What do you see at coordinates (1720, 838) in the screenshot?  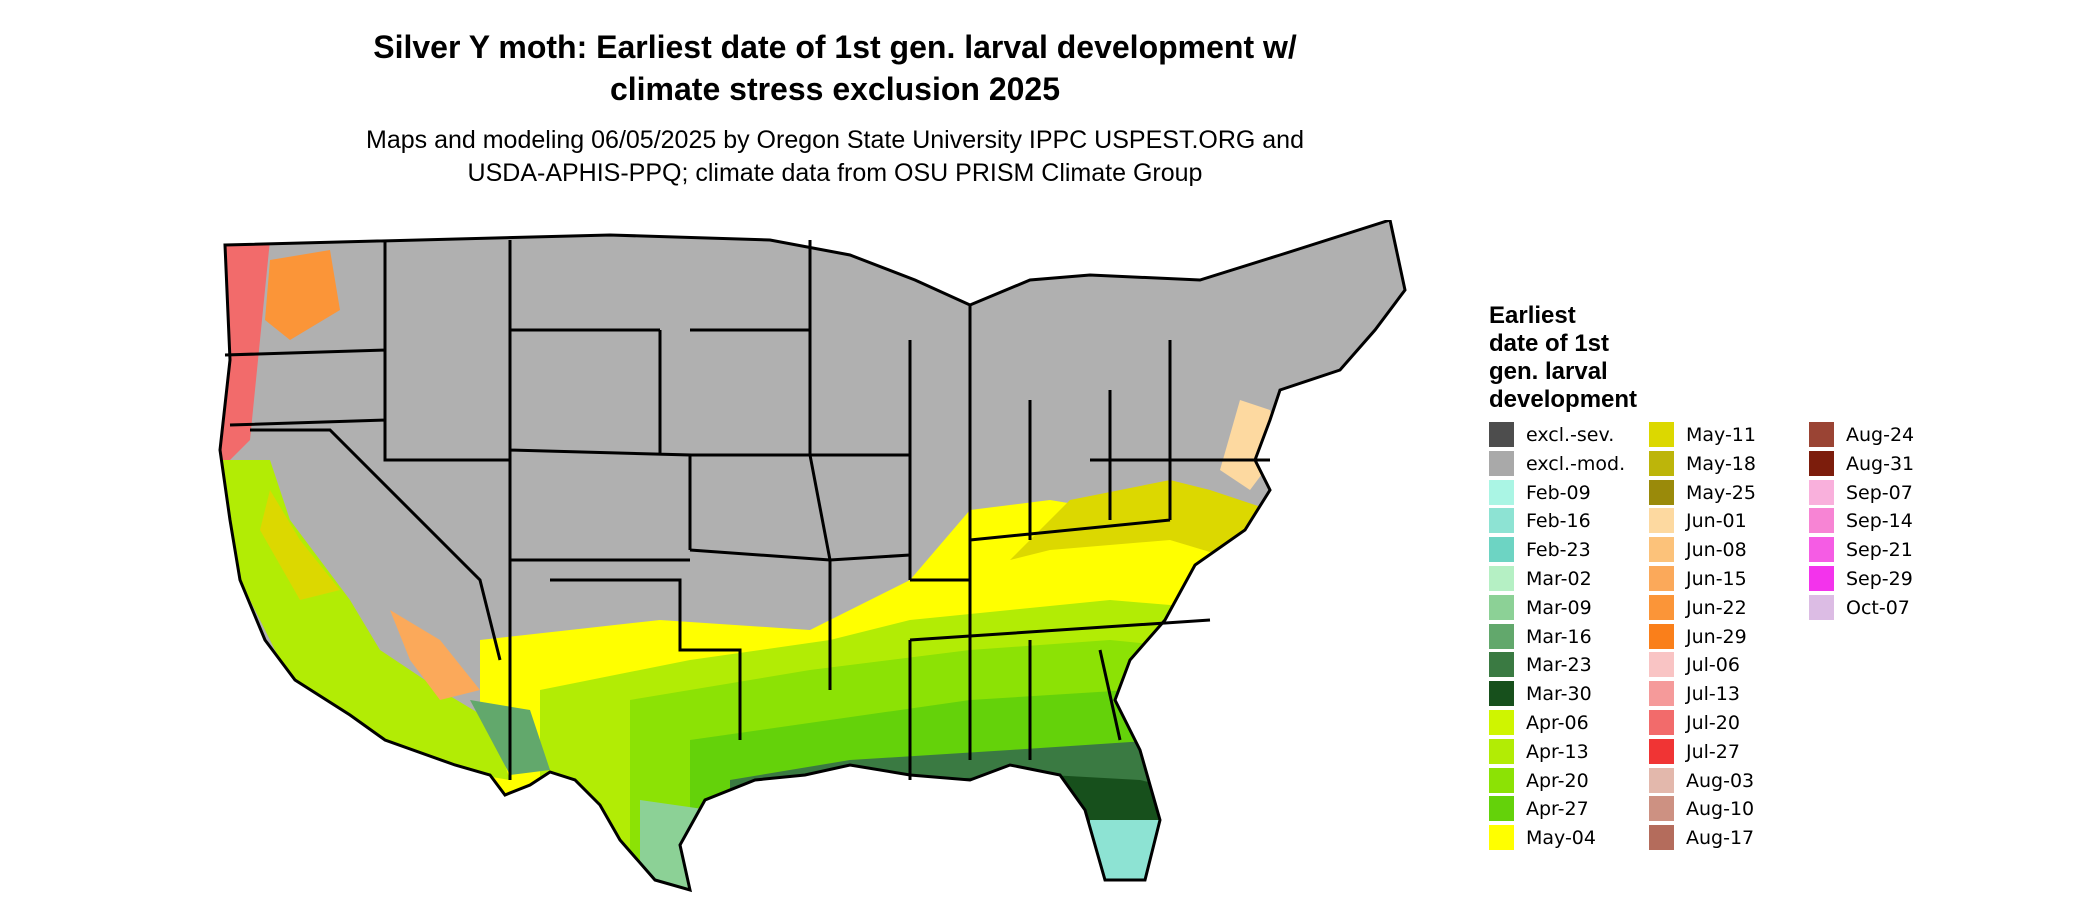 I see `legend-label: Aug-17` at bounding box center [1720, 838].